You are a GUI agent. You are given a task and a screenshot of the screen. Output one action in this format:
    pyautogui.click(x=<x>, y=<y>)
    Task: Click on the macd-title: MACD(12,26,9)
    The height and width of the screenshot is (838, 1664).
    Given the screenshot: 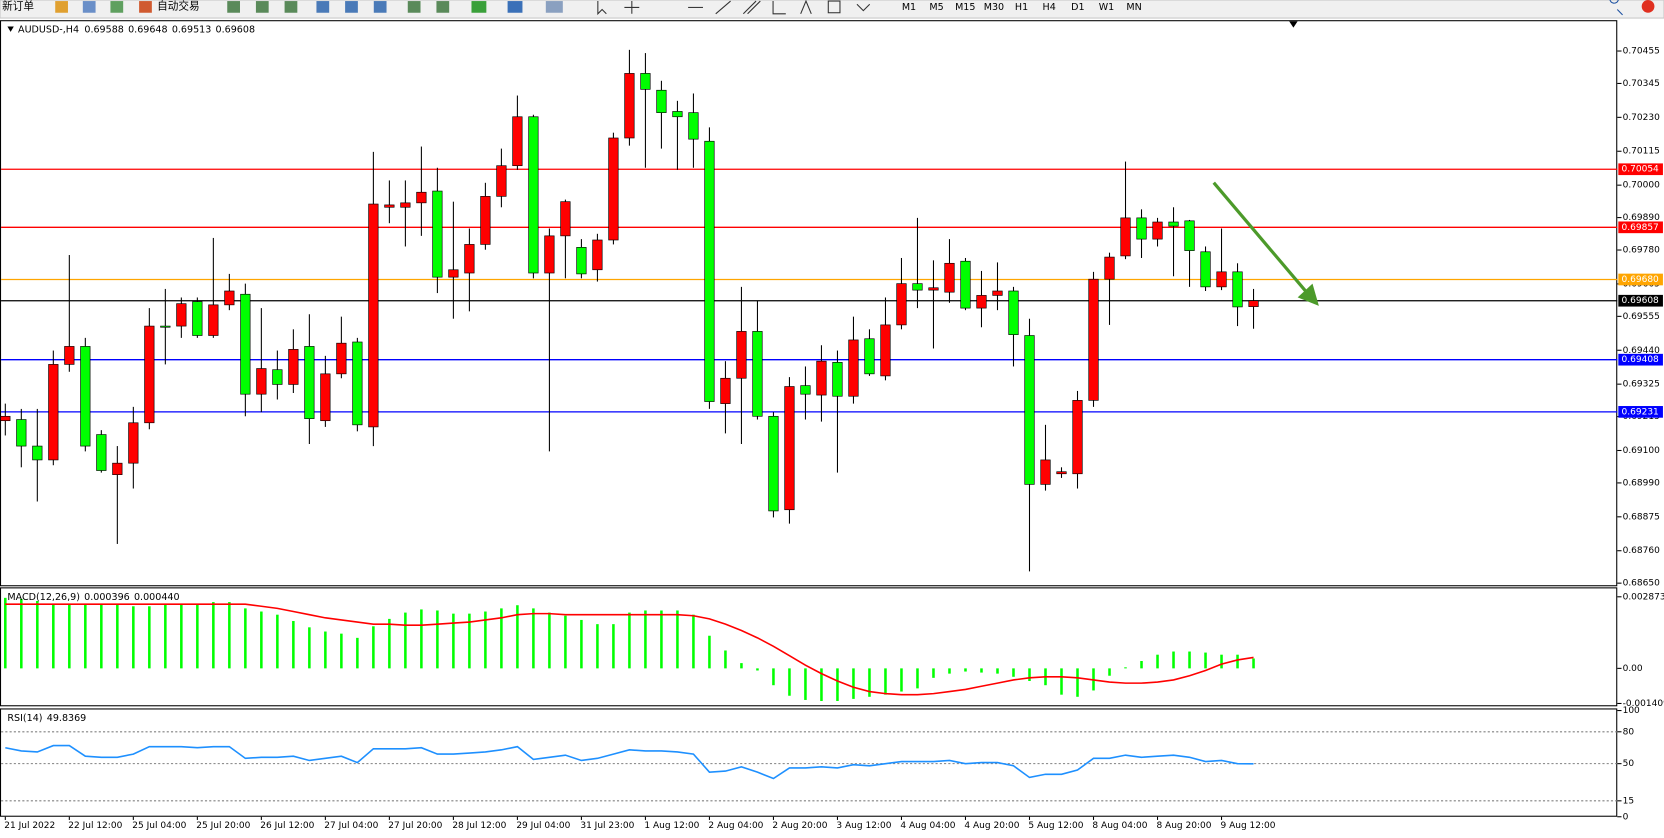 What is the action you would take?
    pyautogui.click(x=43, y=596)
    